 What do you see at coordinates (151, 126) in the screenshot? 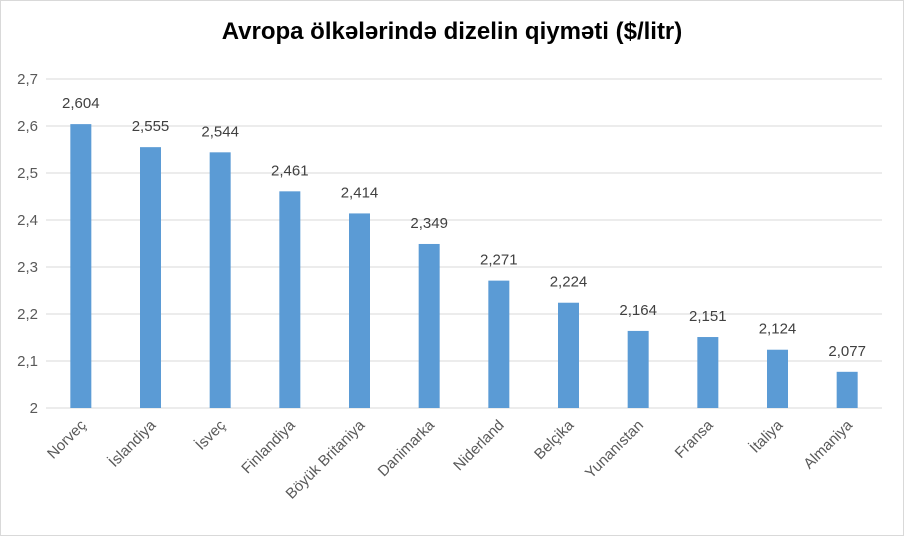
I see `data-label: 2,555` at bounding box center [151, 126].